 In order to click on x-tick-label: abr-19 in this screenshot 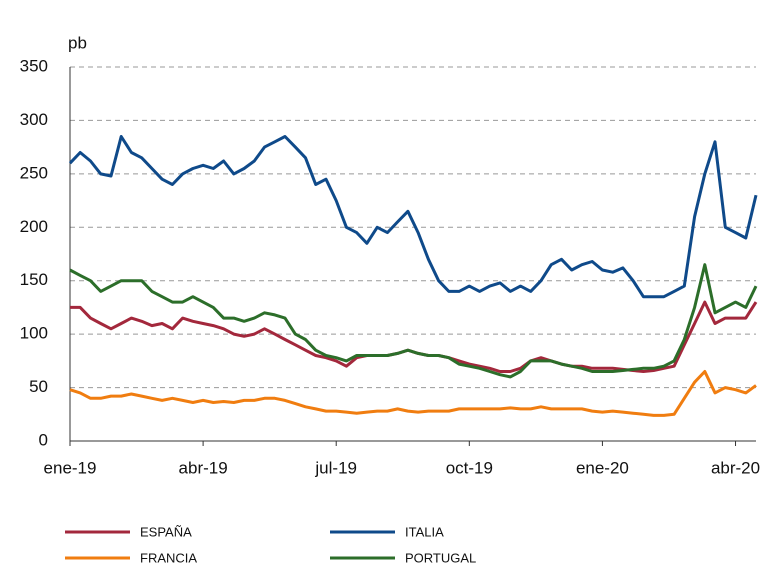, I will do `click(203, 467)`.